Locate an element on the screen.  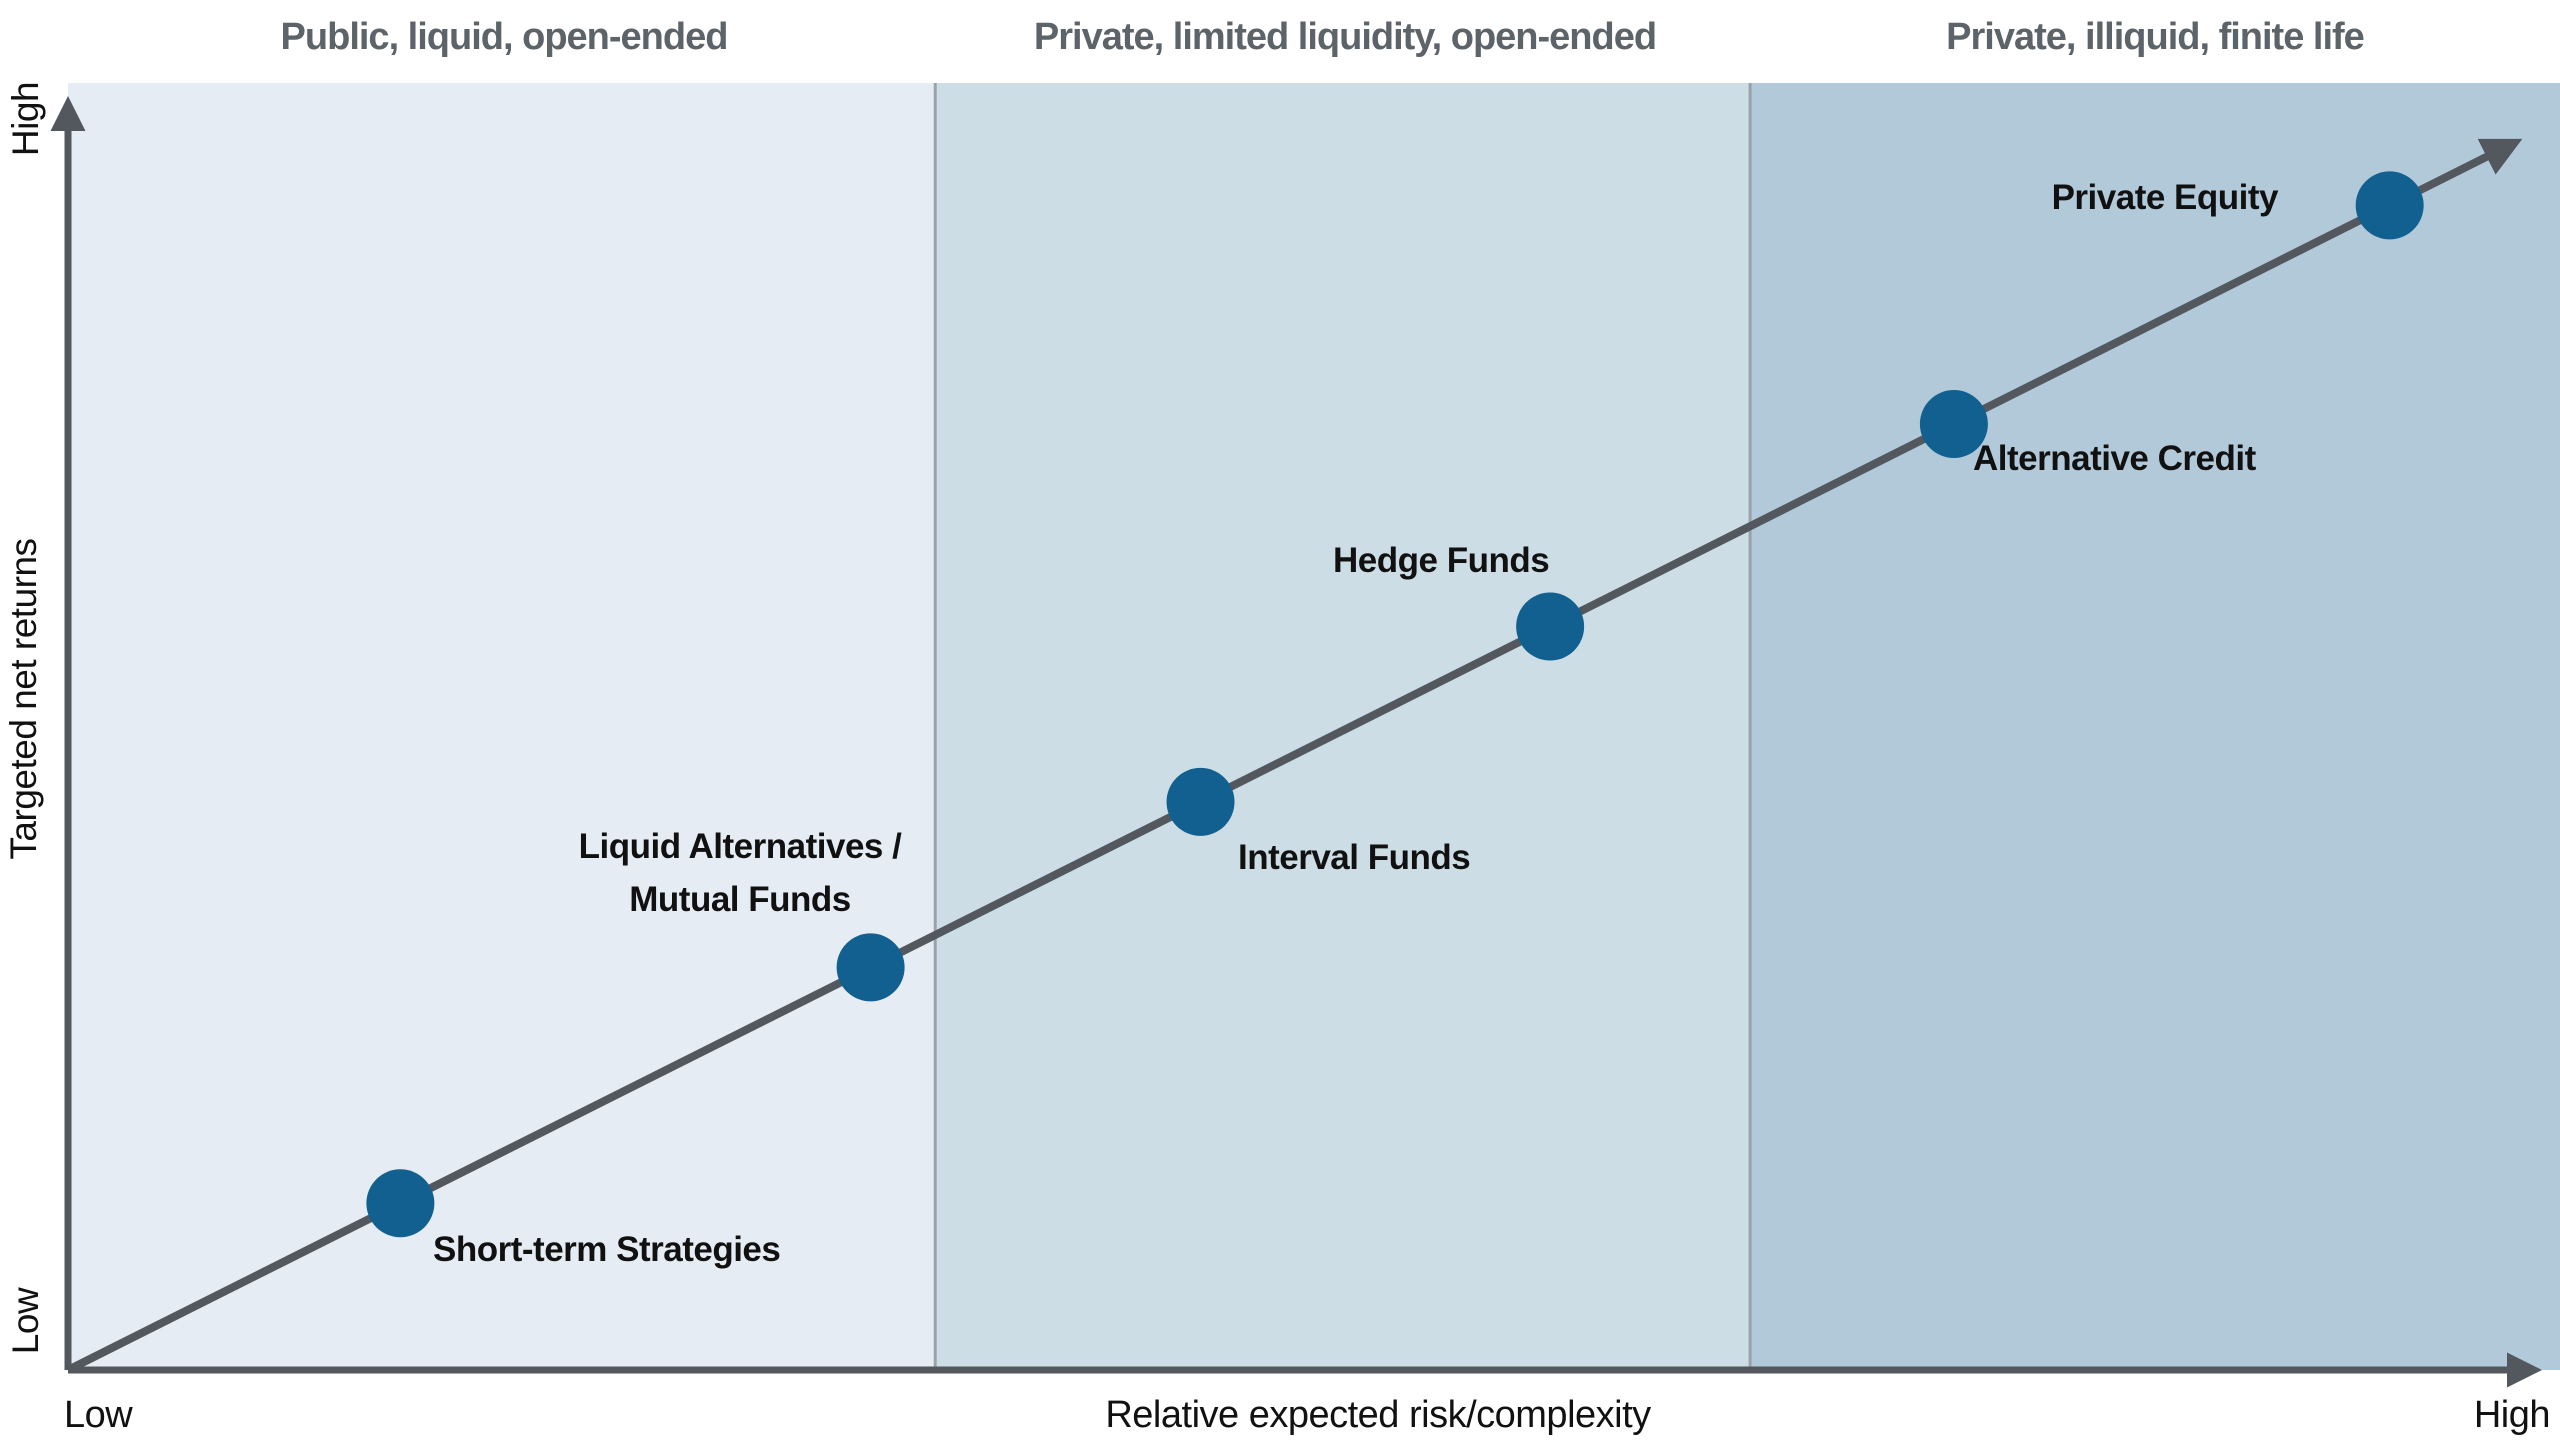
point-label-line: Mutual Funds is located at coordinates (740, 899).